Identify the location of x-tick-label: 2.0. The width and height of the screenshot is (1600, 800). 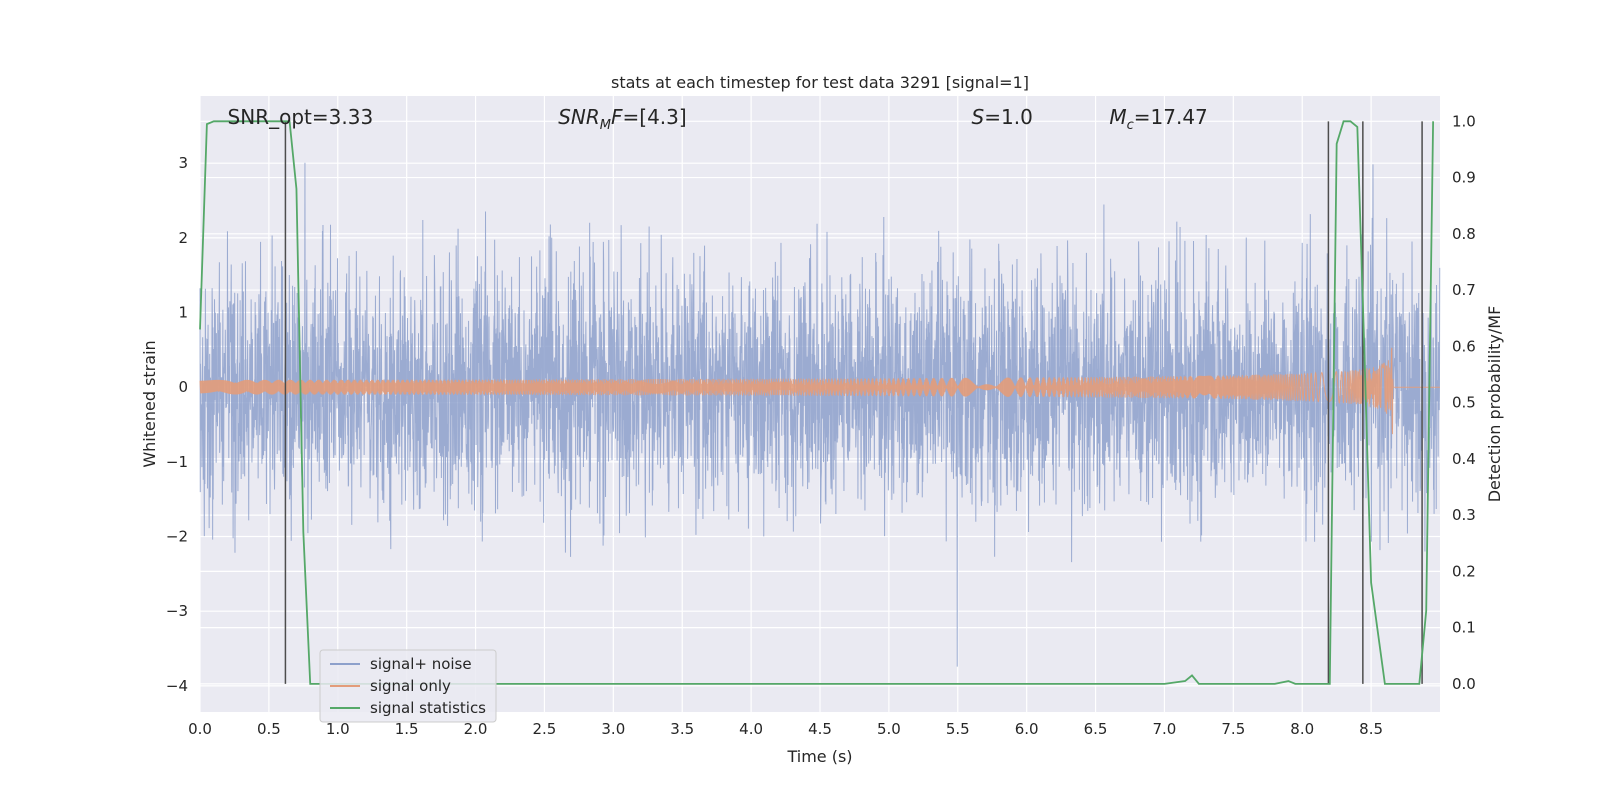
(476, 729).